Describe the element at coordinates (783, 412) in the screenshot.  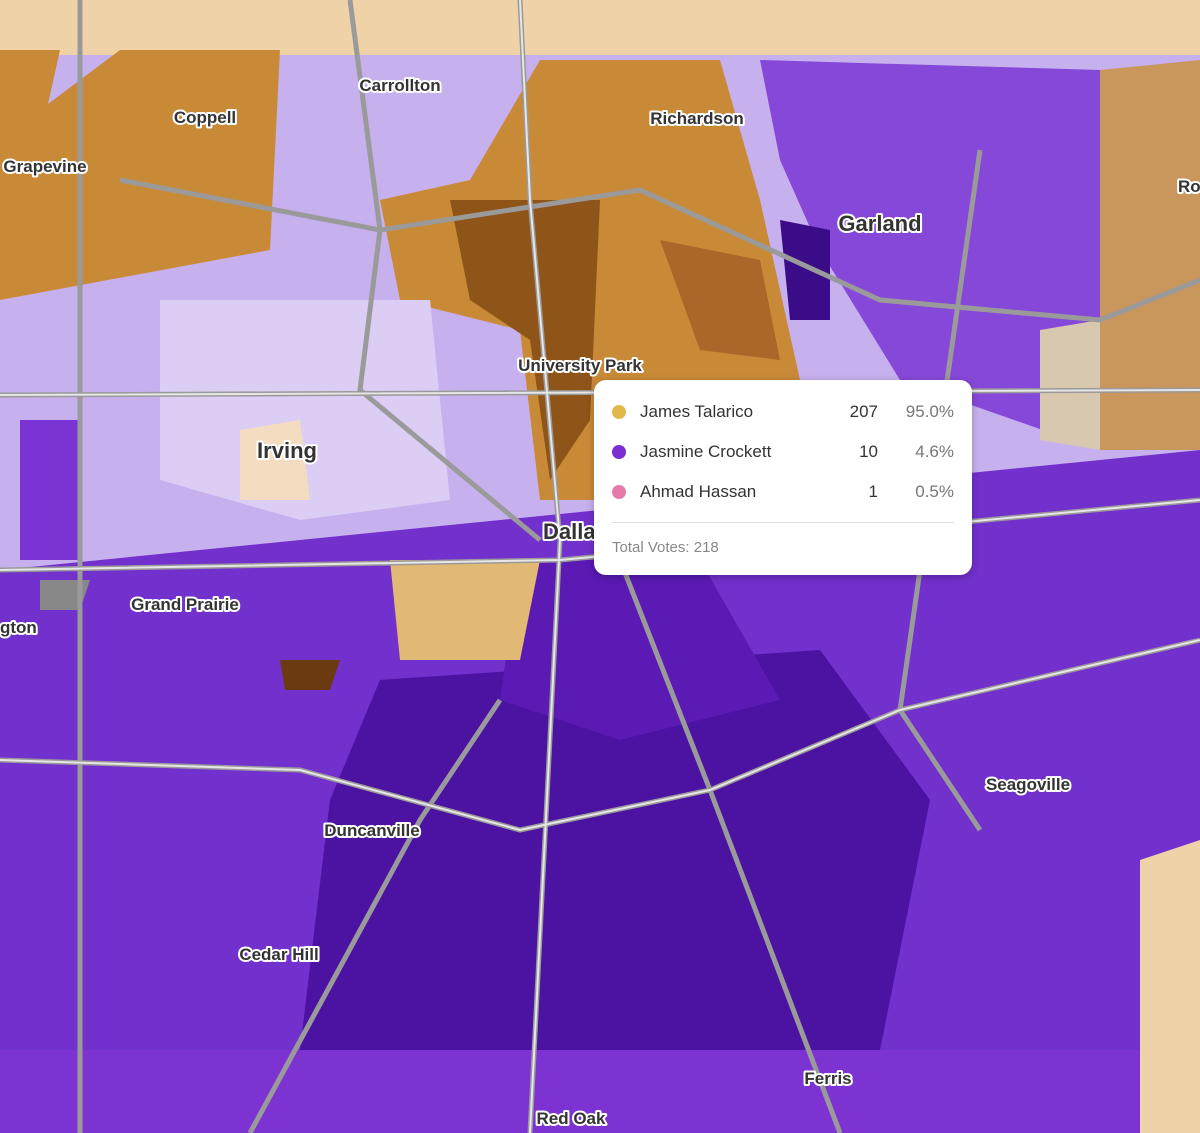
I see `candidate-row: James Talarico 207 95.0%` at that location.